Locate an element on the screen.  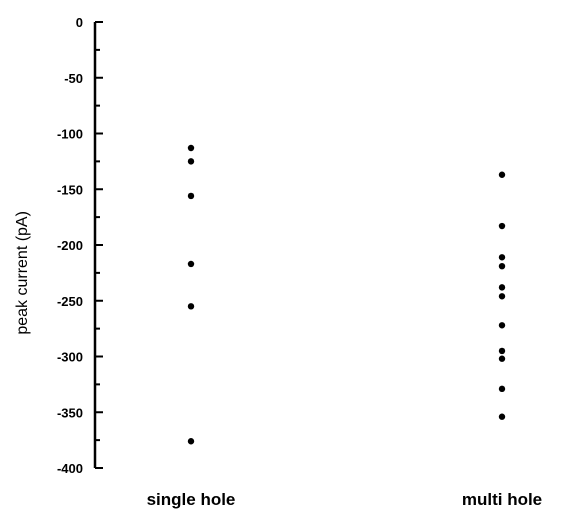
x-category-label: single hole is located at coordinates (191, 499).